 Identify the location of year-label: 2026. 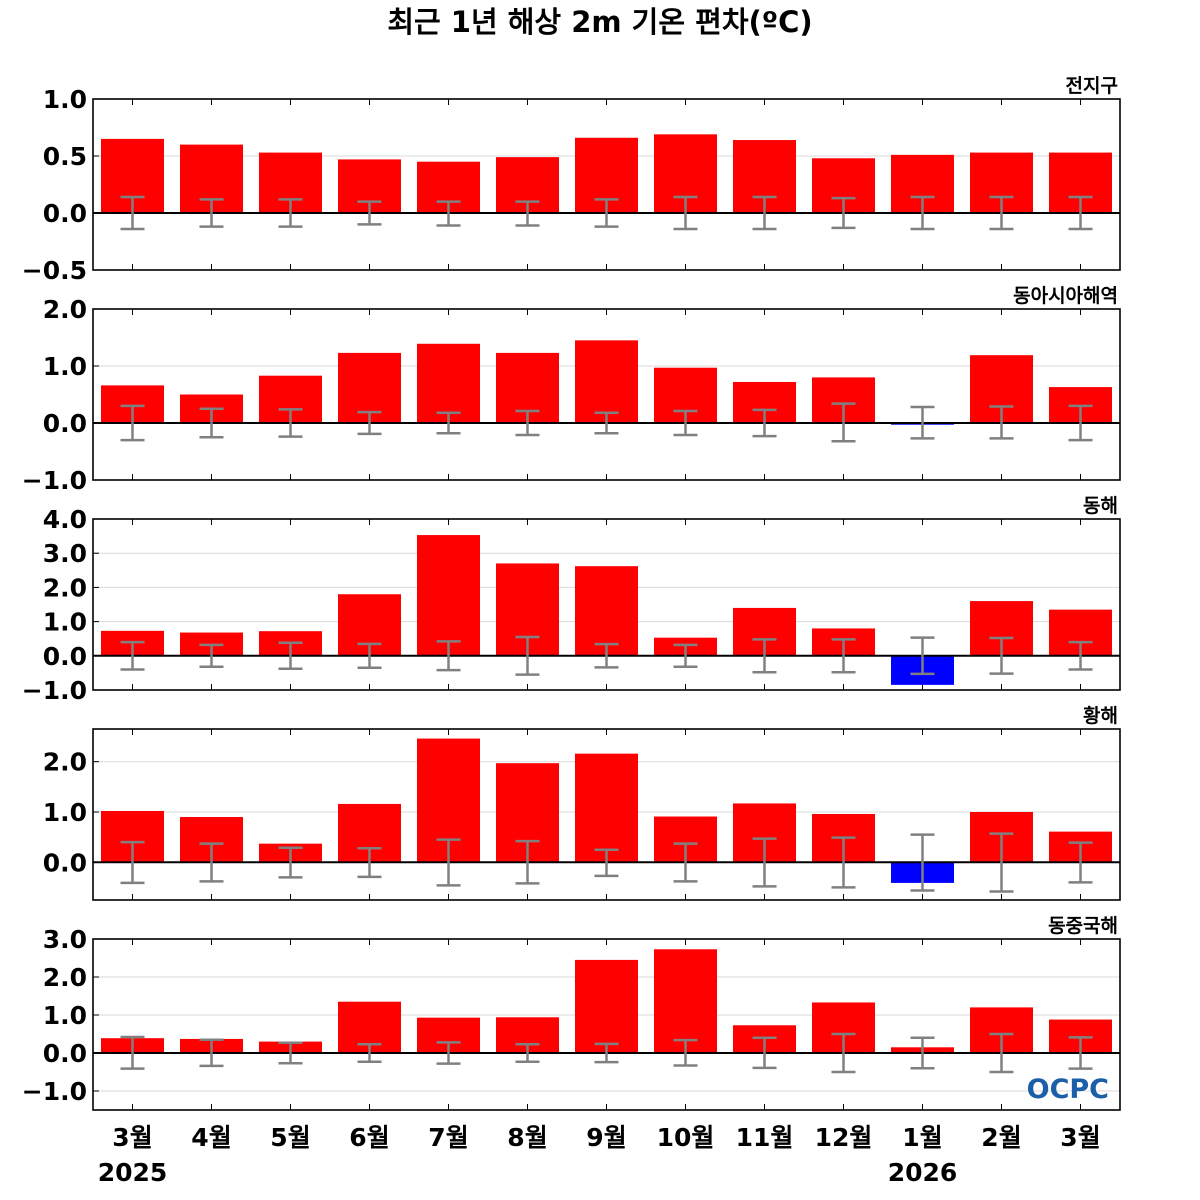
(923, 1172).